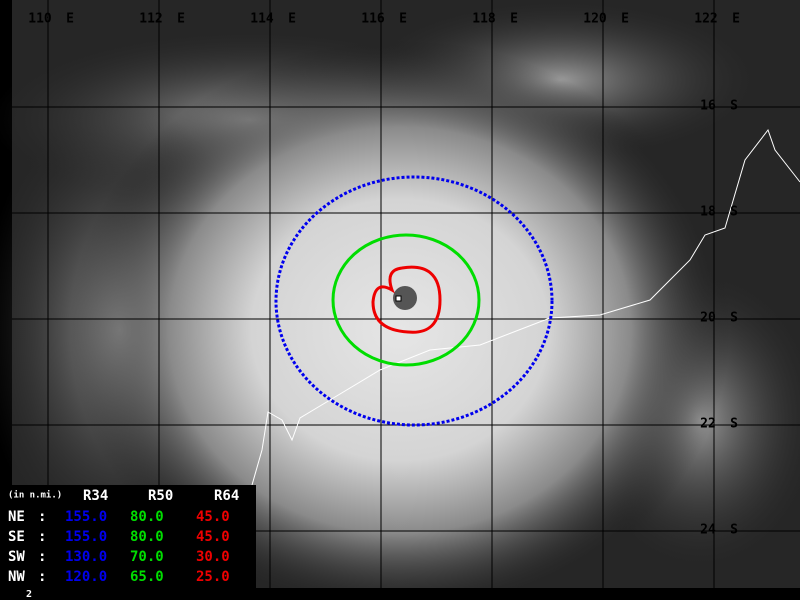 This screenshot has height=600, width=800. Describe the element at coordinates (16, 517) in the screenshot. I see `quadrant-label: NE` at that location.